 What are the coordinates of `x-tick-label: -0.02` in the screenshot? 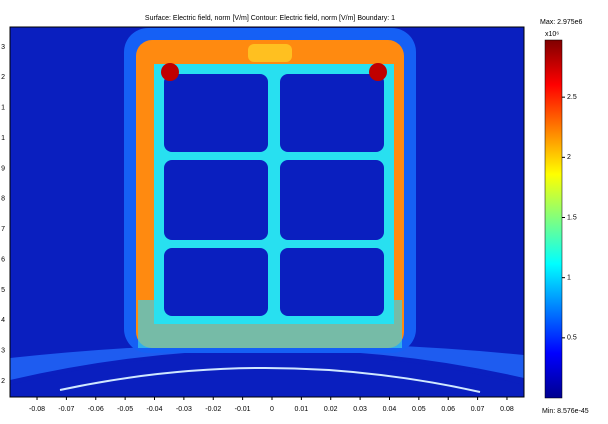 It's located at (213, 409).